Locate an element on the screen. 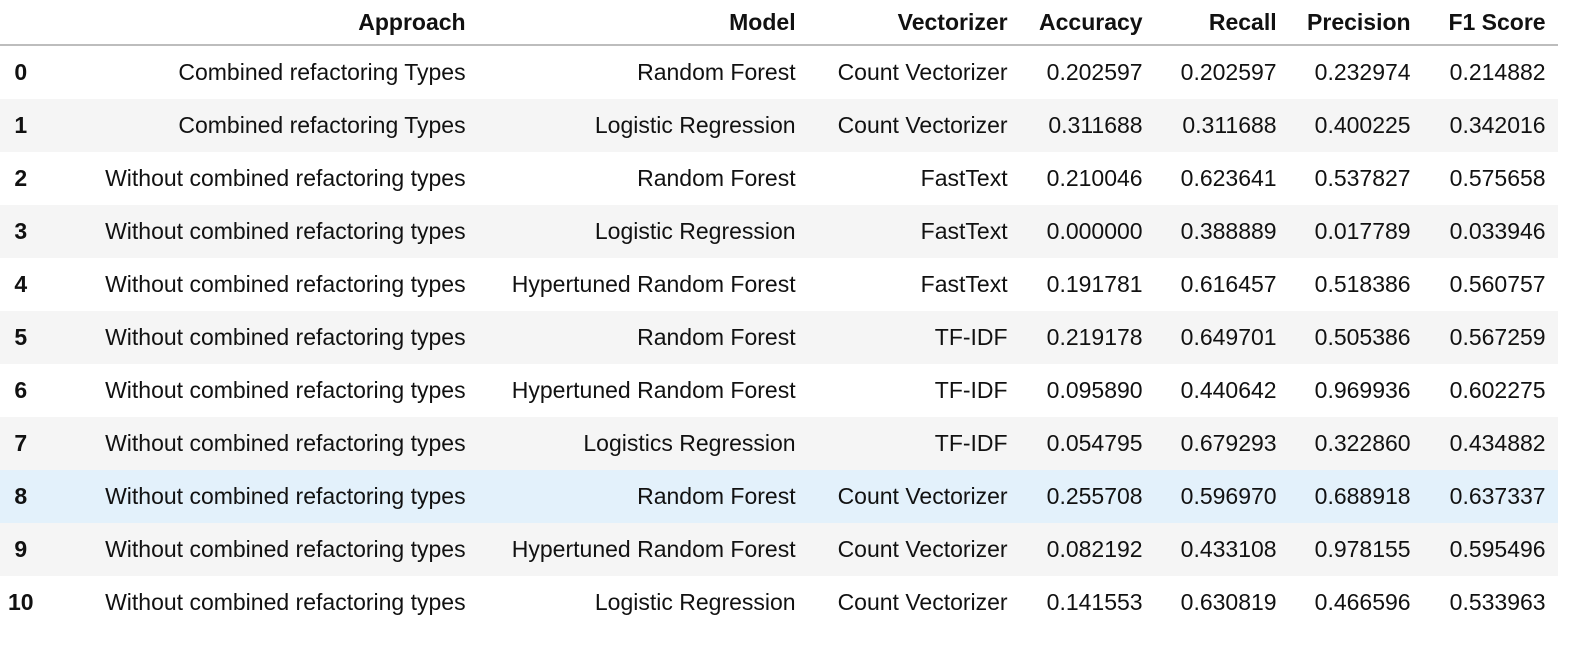 The image size is (1590, 652). precision-cell: 0.518386 is located at coordinates (1362, 284).